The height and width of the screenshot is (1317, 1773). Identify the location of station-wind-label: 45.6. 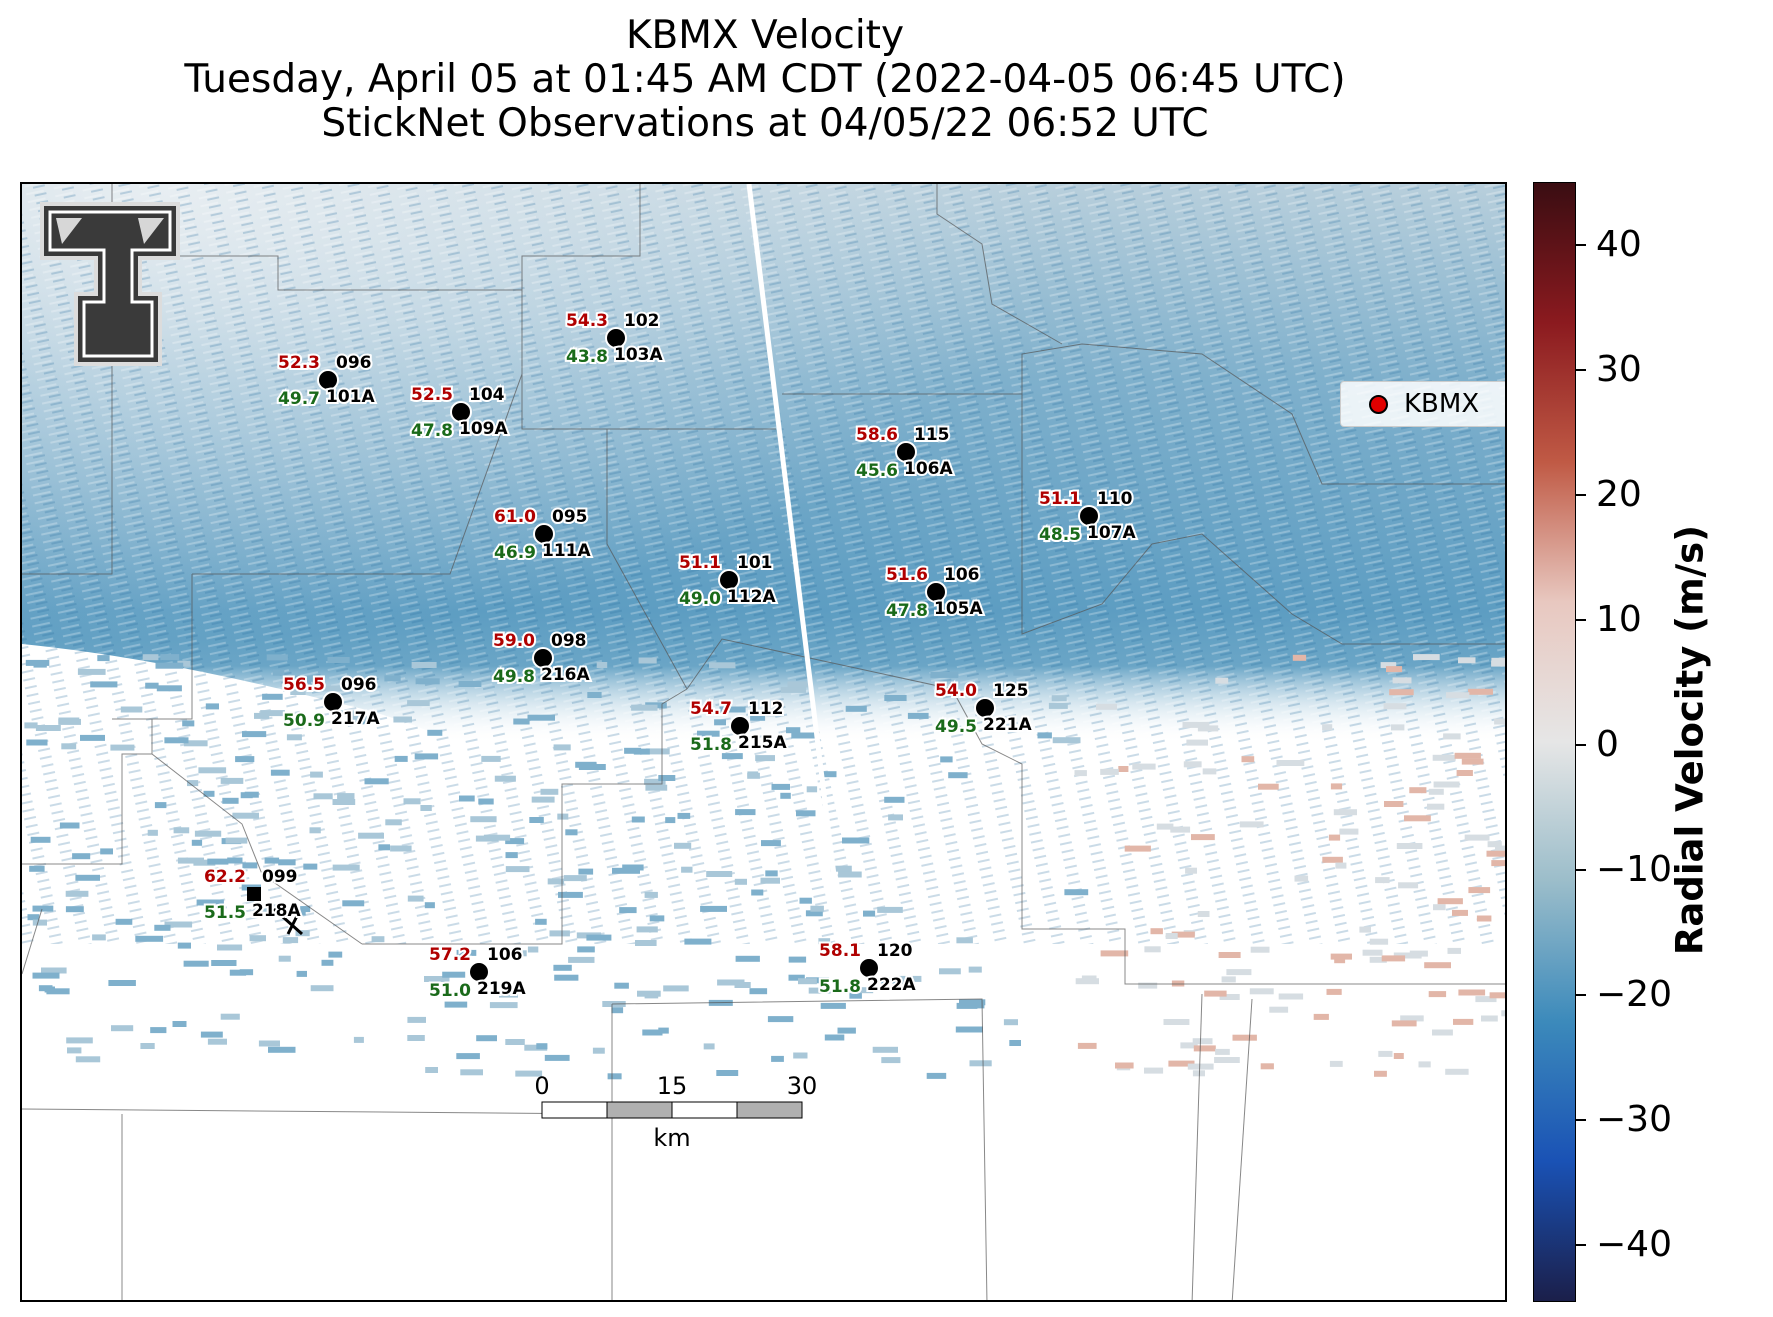
(877, 471).